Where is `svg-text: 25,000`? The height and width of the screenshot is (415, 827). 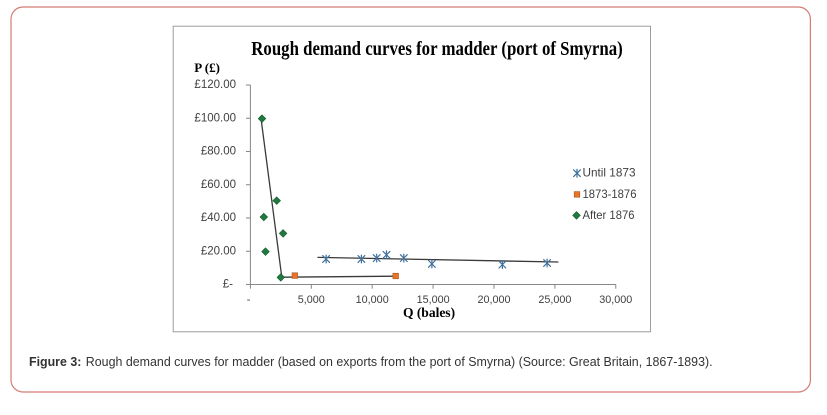
svg-text: 25,000 is located at coordinates (554, 300).